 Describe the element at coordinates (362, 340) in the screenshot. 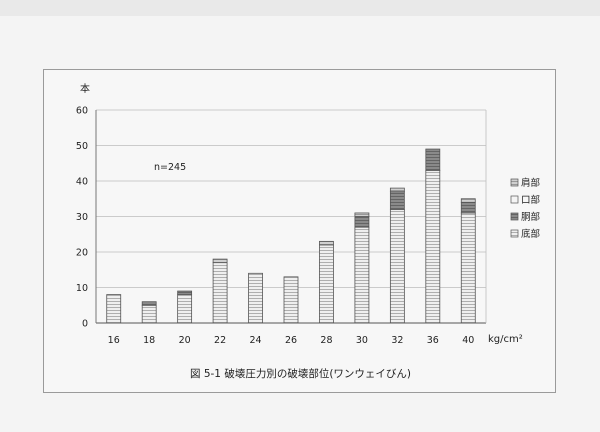

I see `x-tick-label: 30` at that location.